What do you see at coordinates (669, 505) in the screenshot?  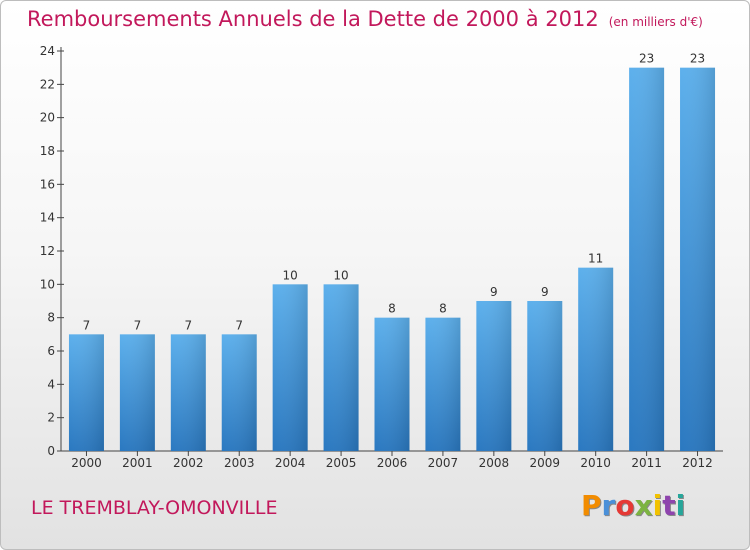 I see `logo-letter: t` at bounding box center [669, 505].